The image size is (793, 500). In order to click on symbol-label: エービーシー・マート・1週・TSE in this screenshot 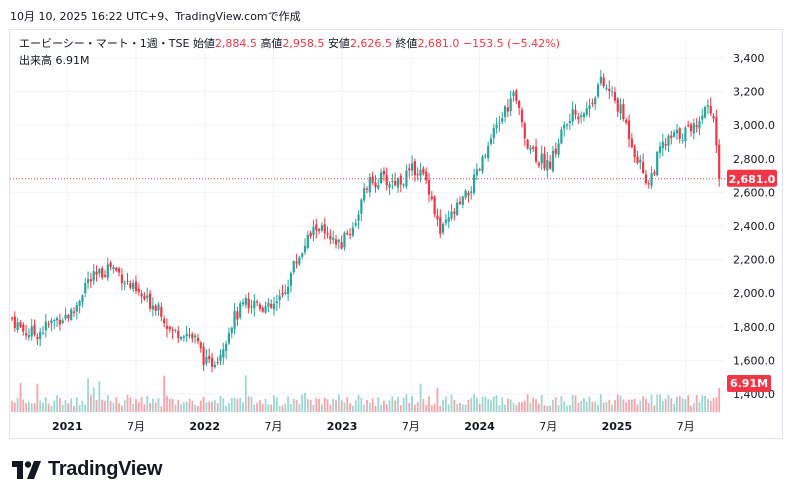, I will do `click(104, 43)`.